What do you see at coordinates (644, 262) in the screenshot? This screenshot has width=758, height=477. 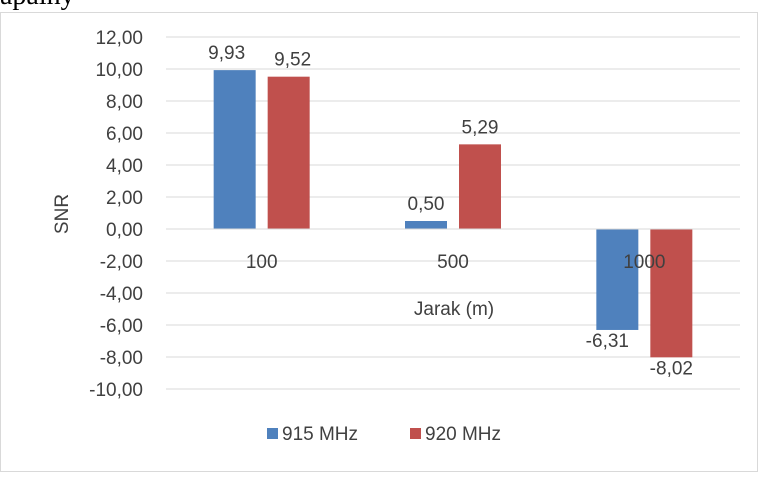 I see `x-tick-label: 1000` at bounding box center [644, 262].